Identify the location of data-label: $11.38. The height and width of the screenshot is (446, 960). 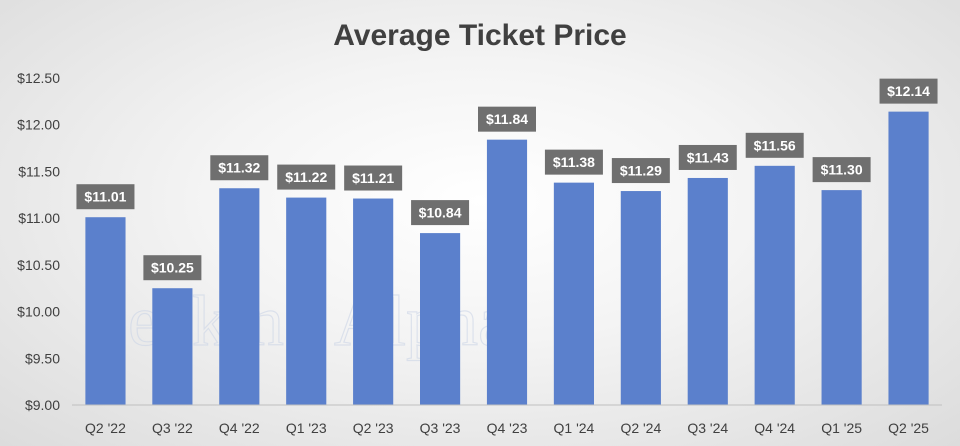
(573, 162).